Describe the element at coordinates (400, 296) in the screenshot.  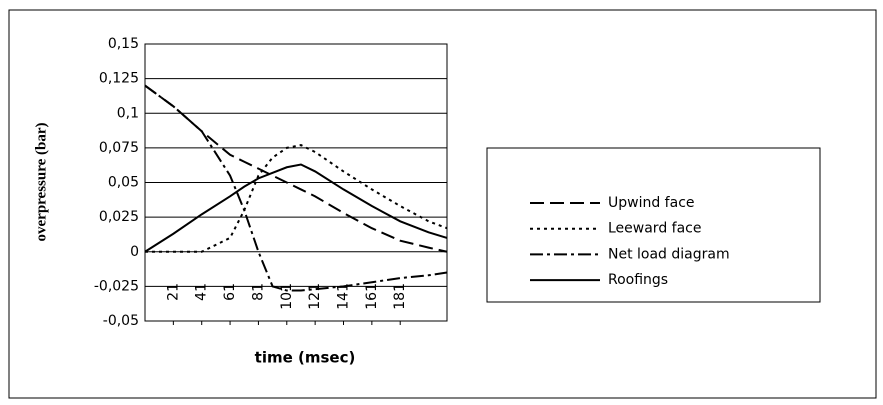
I see `x-tick-label: 181` at that location.